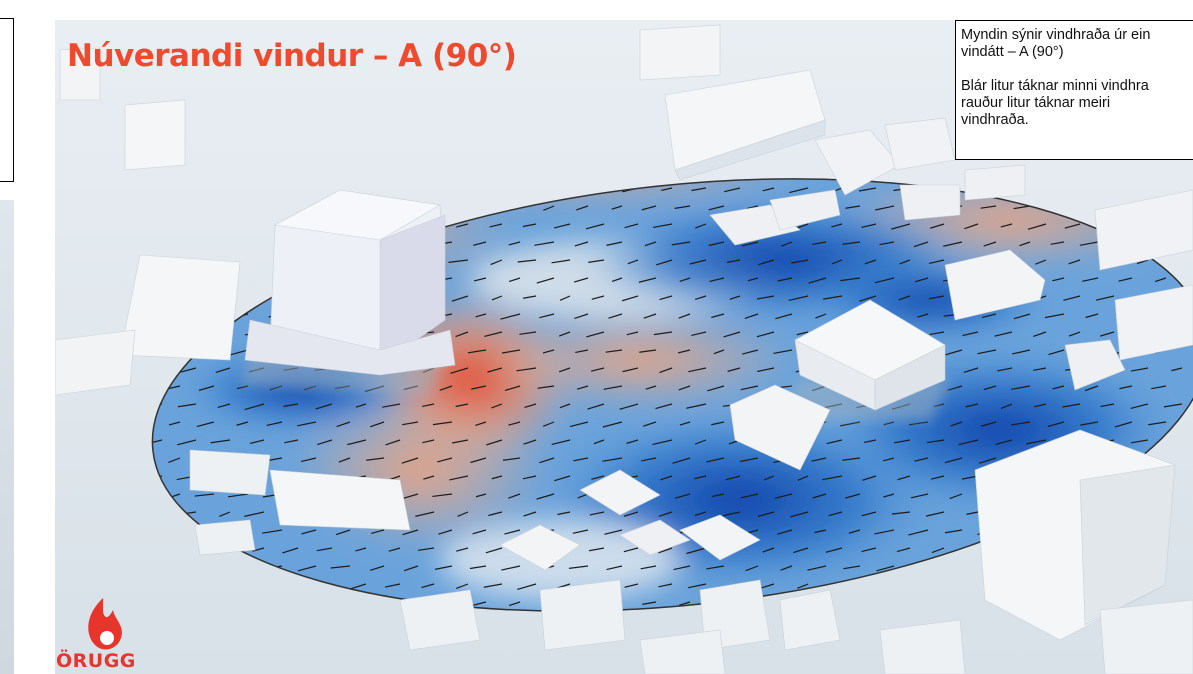  Describe the element at coordinates (1012, 52) in the screenshot. I see `note-line: vindátt – A (90°)` at that location.